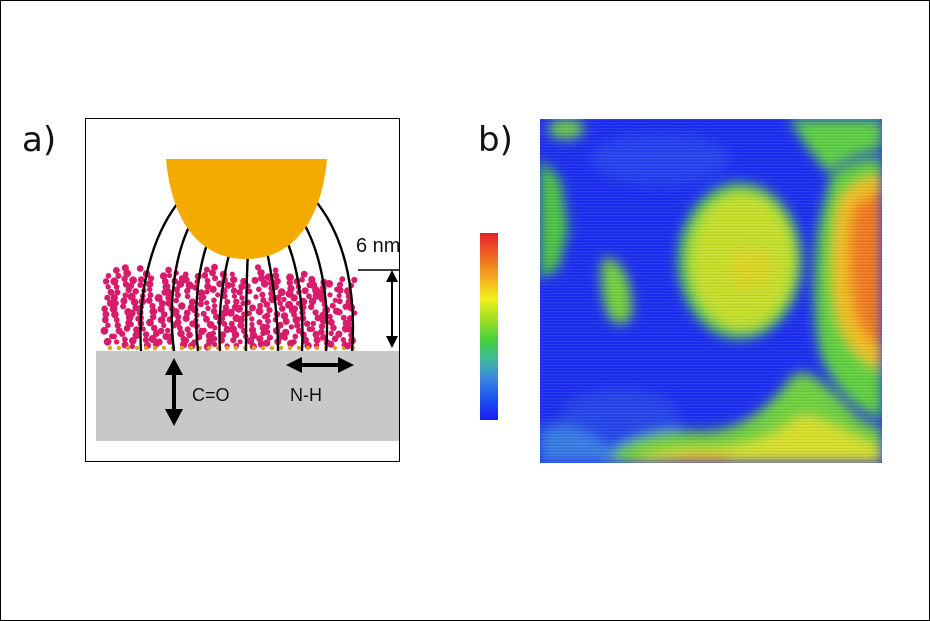 Image resolution: width=930 pixels, height=621 pixels. I want to click on substrate, so click(247, 396).